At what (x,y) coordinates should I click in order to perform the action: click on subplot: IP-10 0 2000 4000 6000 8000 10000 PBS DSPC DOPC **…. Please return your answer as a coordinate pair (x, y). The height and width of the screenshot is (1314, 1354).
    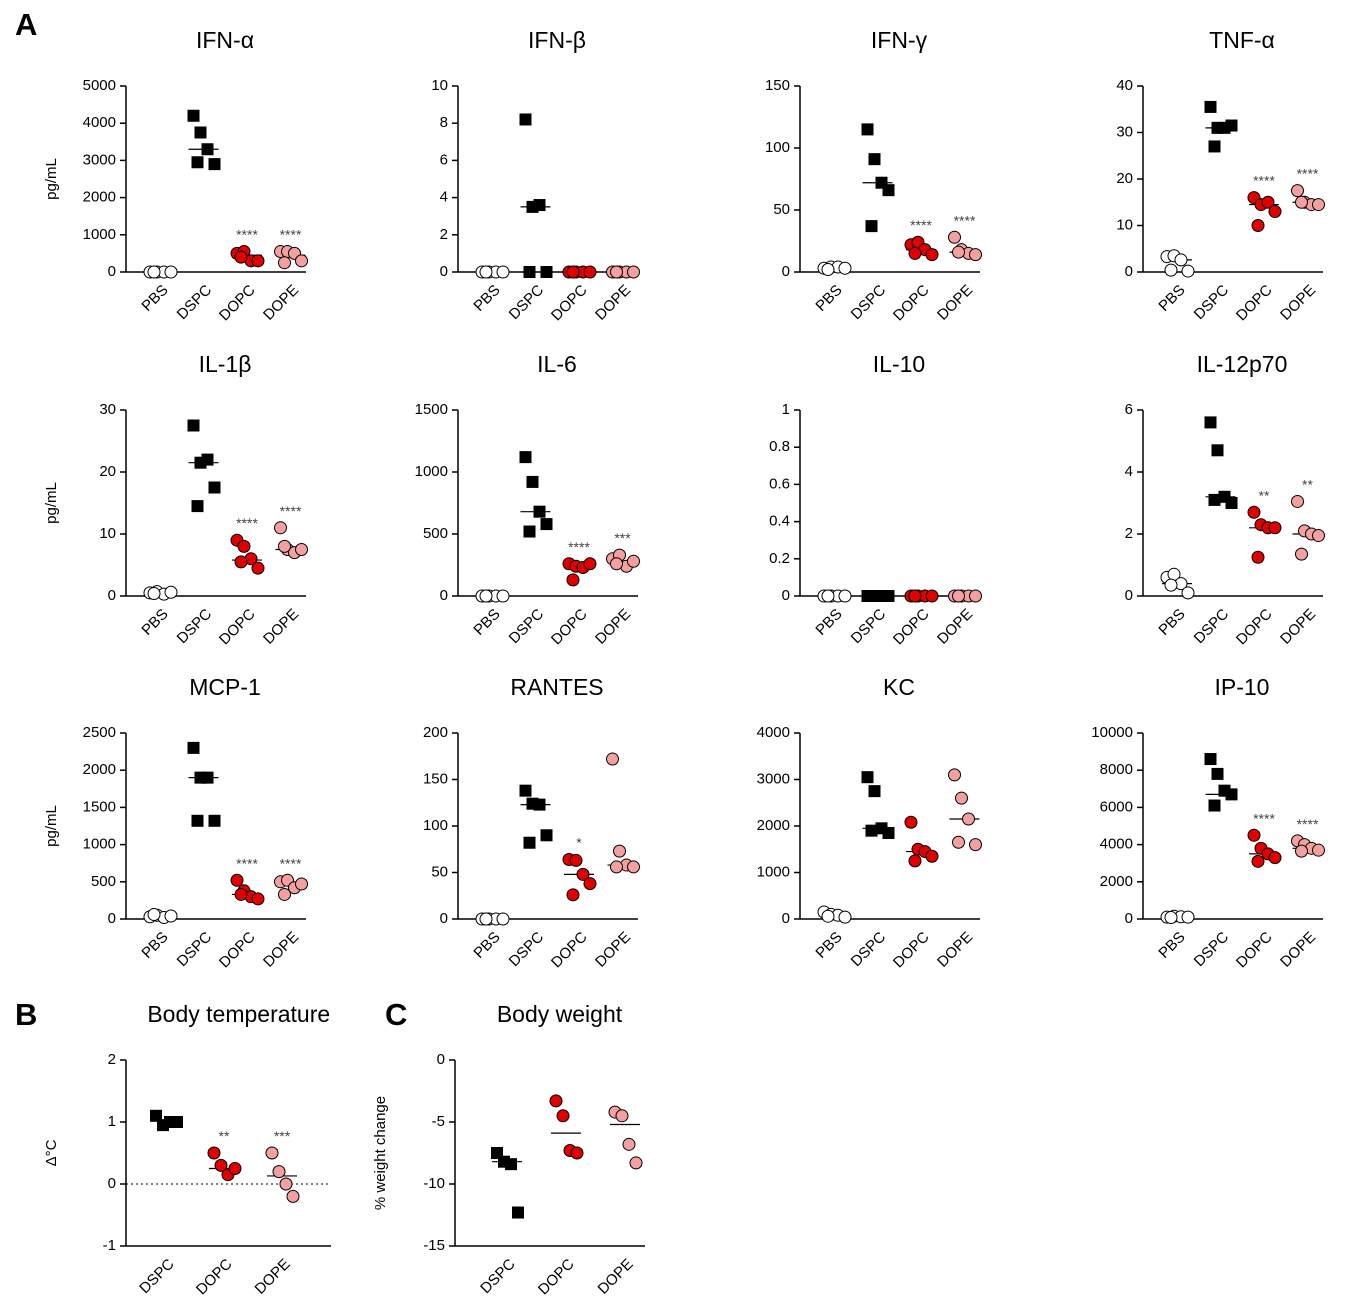
    Looking at the image, I should click on (1208, 822).